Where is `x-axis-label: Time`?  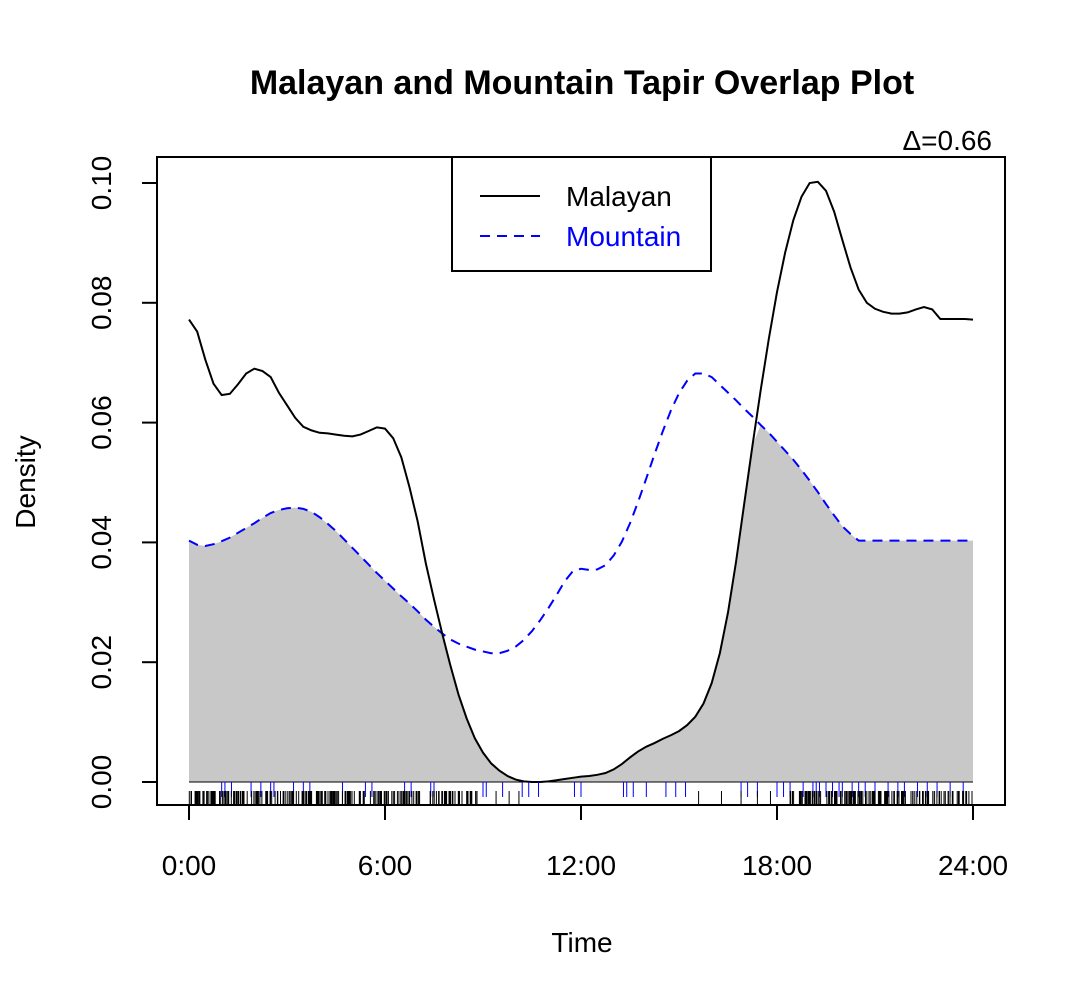
x-axis-label: Time is located at coordinates (581, 942).